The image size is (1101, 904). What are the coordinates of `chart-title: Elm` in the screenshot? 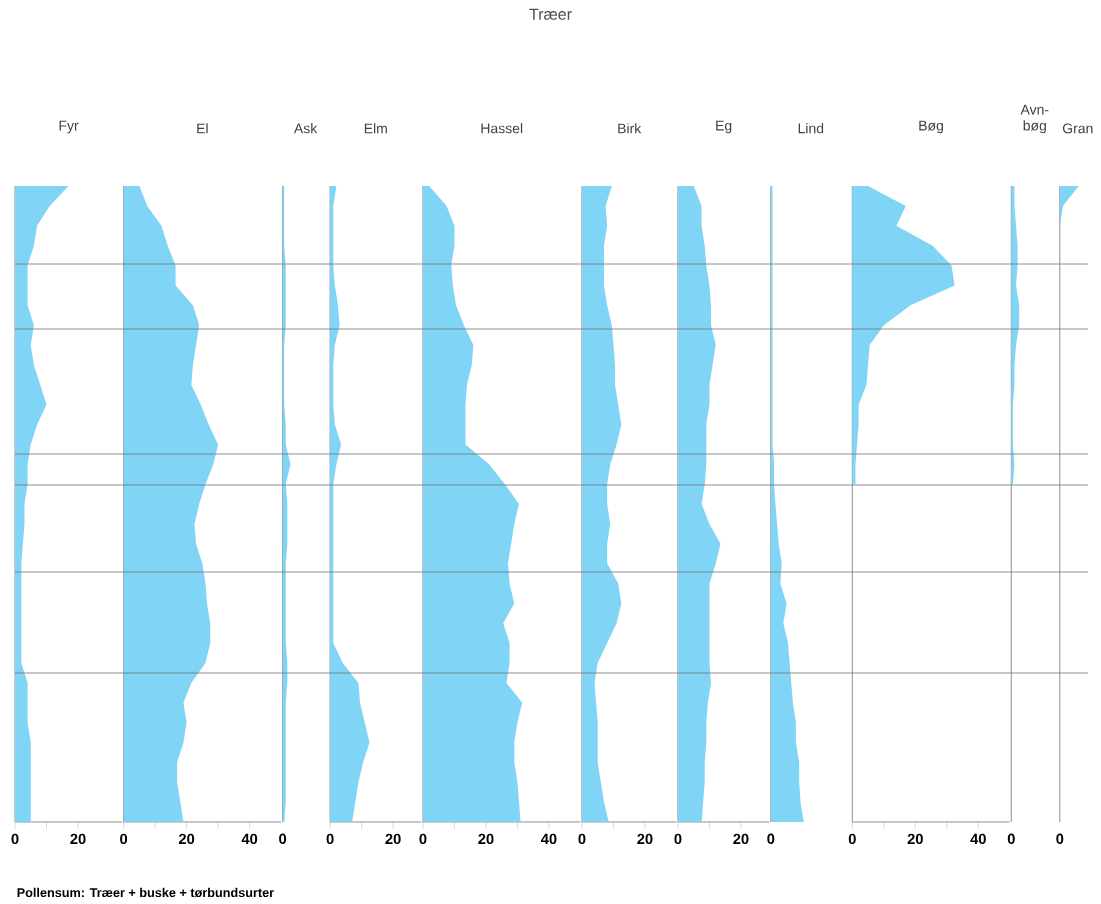 It's located at (375, 128).